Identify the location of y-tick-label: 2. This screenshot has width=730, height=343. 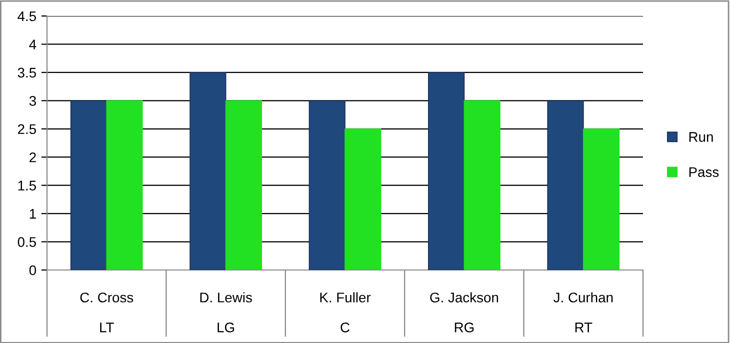
(33, 157).